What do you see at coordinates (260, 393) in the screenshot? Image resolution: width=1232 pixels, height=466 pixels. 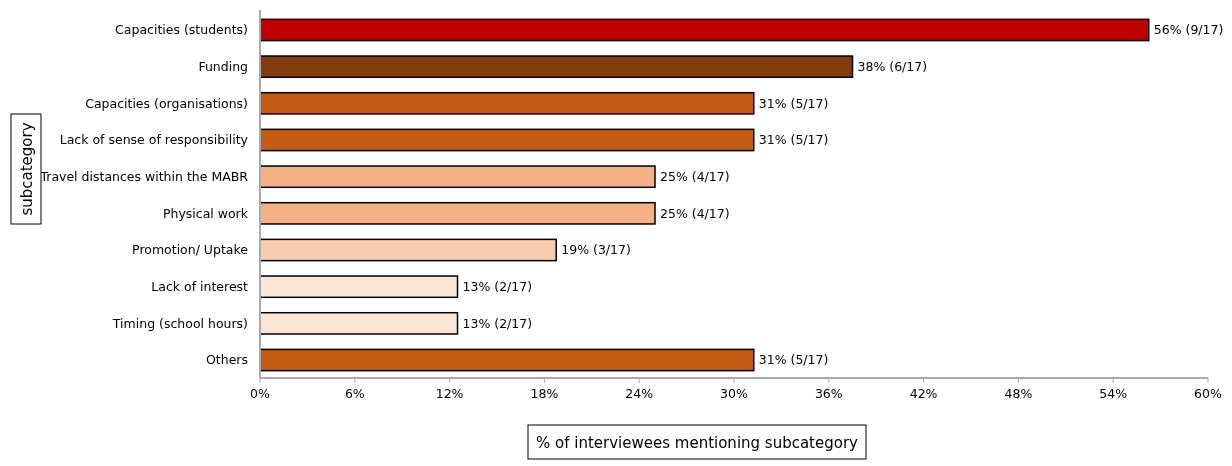 I see `x-tick-label: 0%` at bounding box center [260, 393].